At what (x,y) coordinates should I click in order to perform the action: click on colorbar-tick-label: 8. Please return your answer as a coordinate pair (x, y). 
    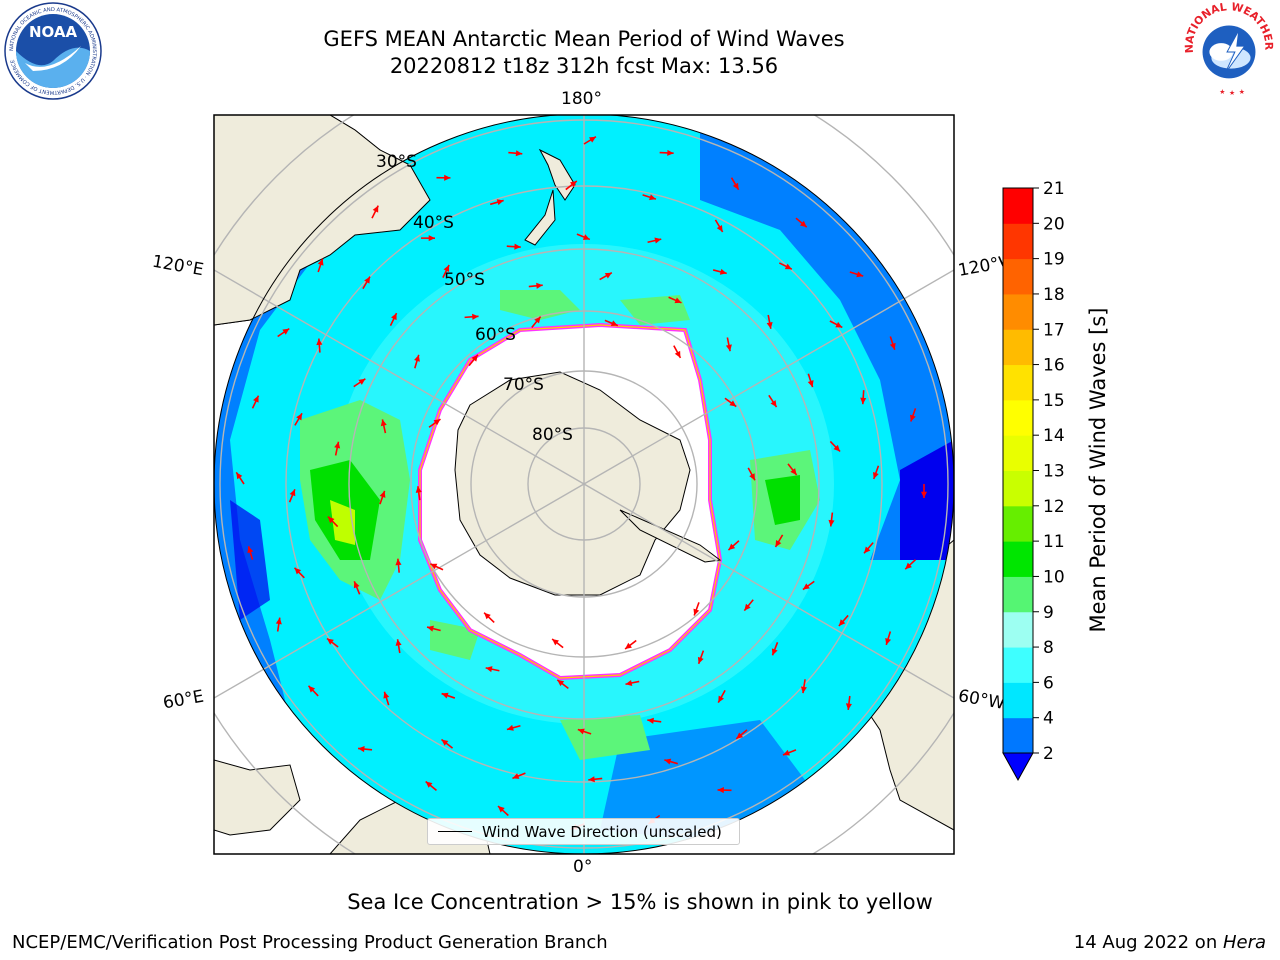
    Looking at the image, I should click on (1048, 648).